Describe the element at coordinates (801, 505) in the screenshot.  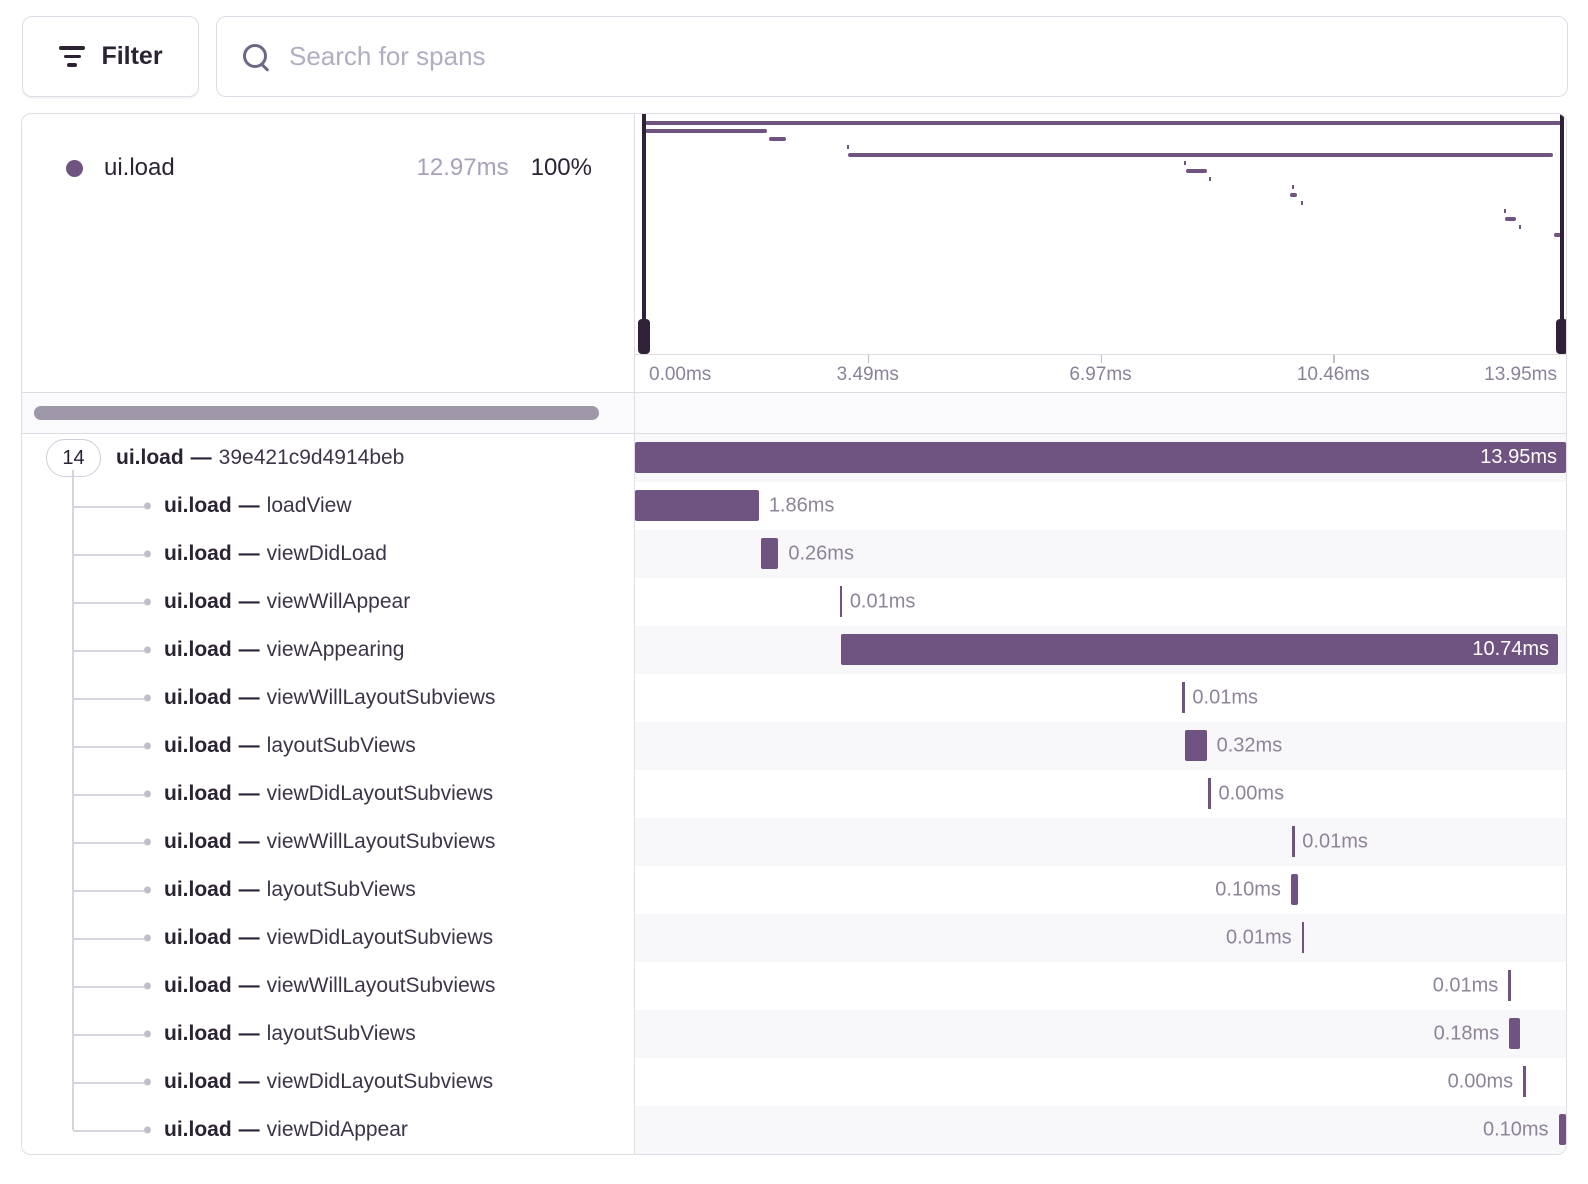
I see `span-duration-label: 1.86ms` at that location.